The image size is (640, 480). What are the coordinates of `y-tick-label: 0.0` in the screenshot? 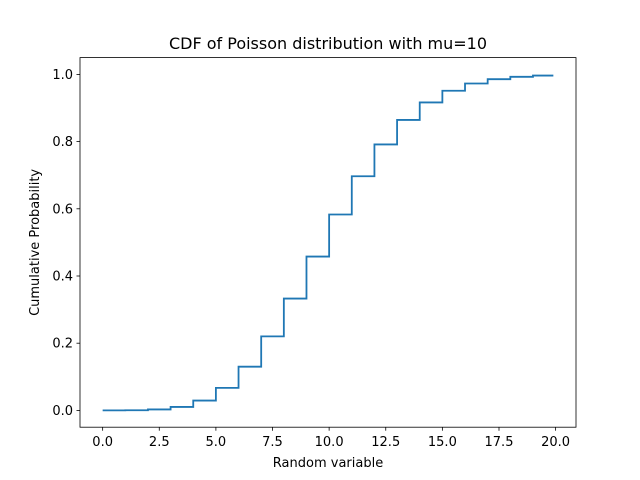 It's located at (62, 411).